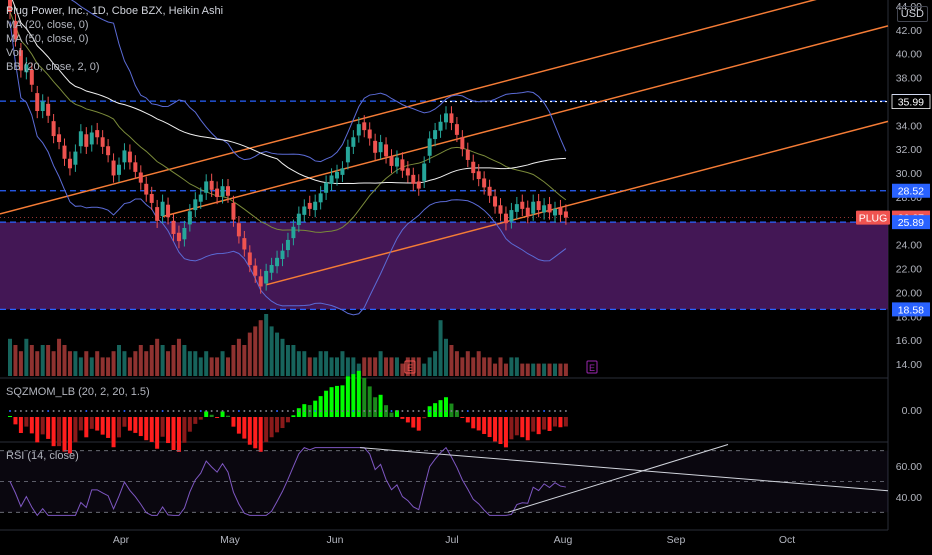 The height and width of the screenshot is (555, 932). Describe the element at coordinates (47, 25) in the screenshot. I see `legend-ma20: MA (20, close, 0)` at that location.